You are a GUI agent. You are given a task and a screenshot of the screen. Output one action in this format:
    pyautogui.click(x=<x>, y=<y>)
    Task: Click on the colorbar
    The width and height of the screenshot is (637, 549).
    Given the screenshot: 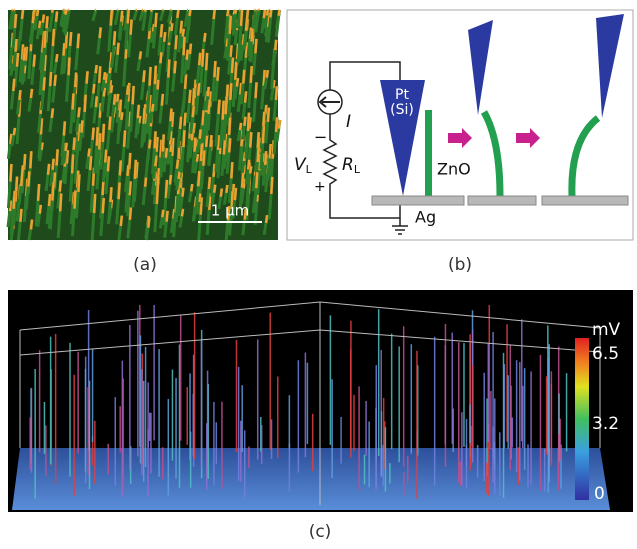 What is the action you would take?
    pyautogui.click(x=582, y=419)
    